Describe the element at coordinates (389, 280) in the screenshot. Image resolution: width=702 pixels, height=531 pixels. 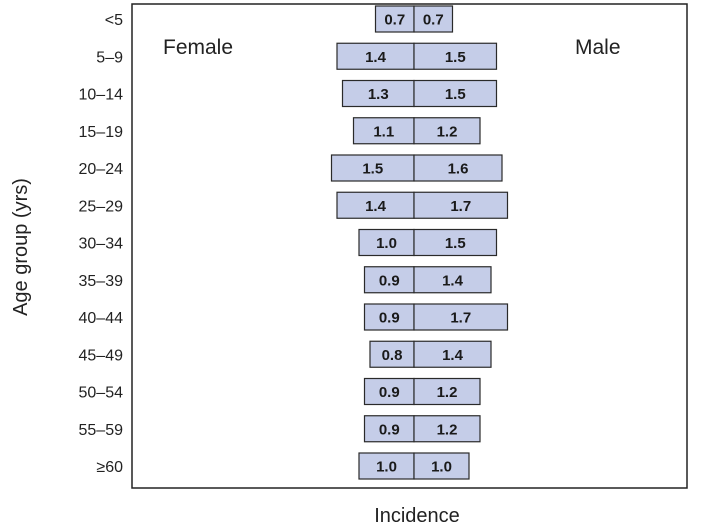
I see `value-label-female-35-39: 0.9` at that location.